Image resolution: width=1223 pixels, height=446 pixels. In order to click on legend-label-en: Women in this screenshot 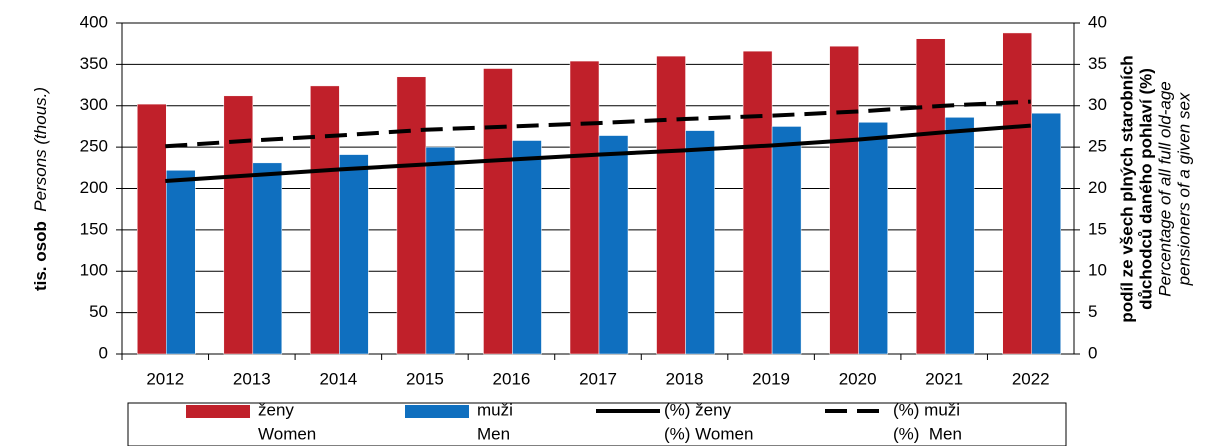, I will do `click(287, 433)`.